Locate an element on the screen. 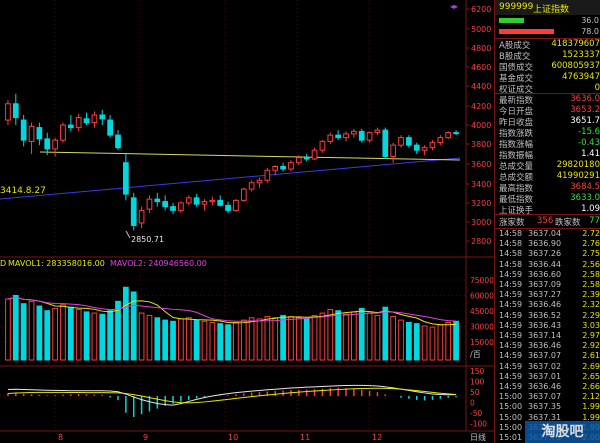  tick-volume: 2.12 is located at coordinates (591, 397).